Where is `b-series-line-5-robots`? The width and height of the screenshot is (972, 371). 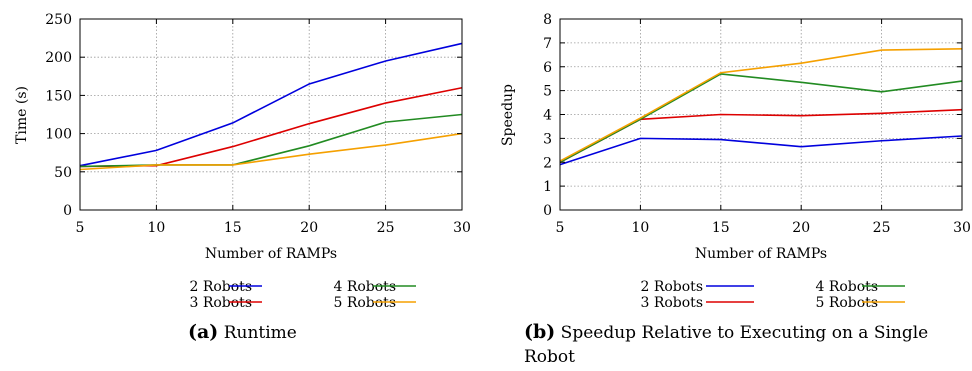 b-series-line-5-robots is located at coordinates (761, 105).